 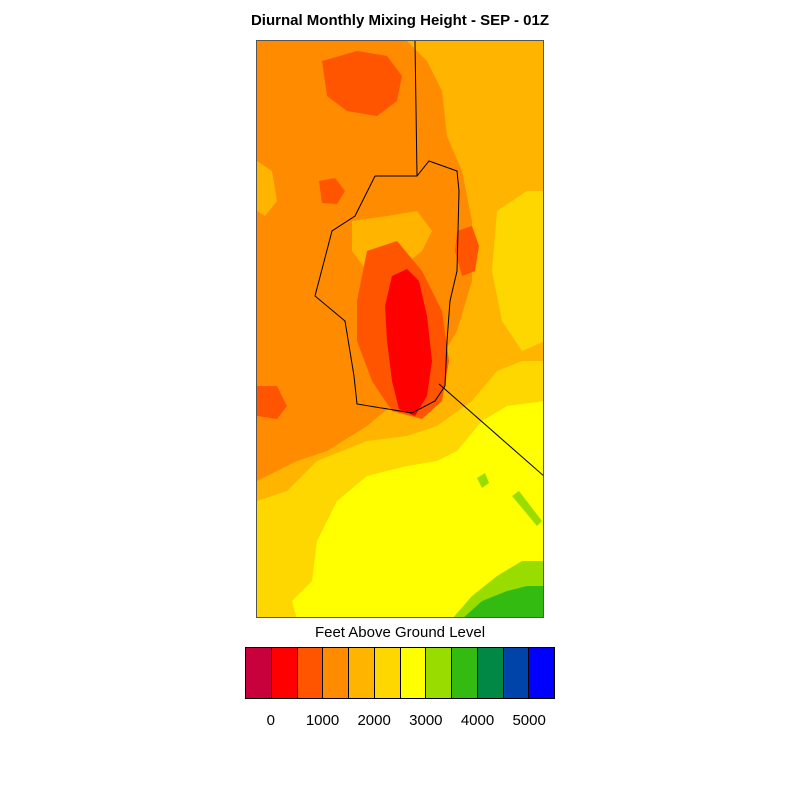 I want to click on color-scale-bar, so click(x=400, y=673).